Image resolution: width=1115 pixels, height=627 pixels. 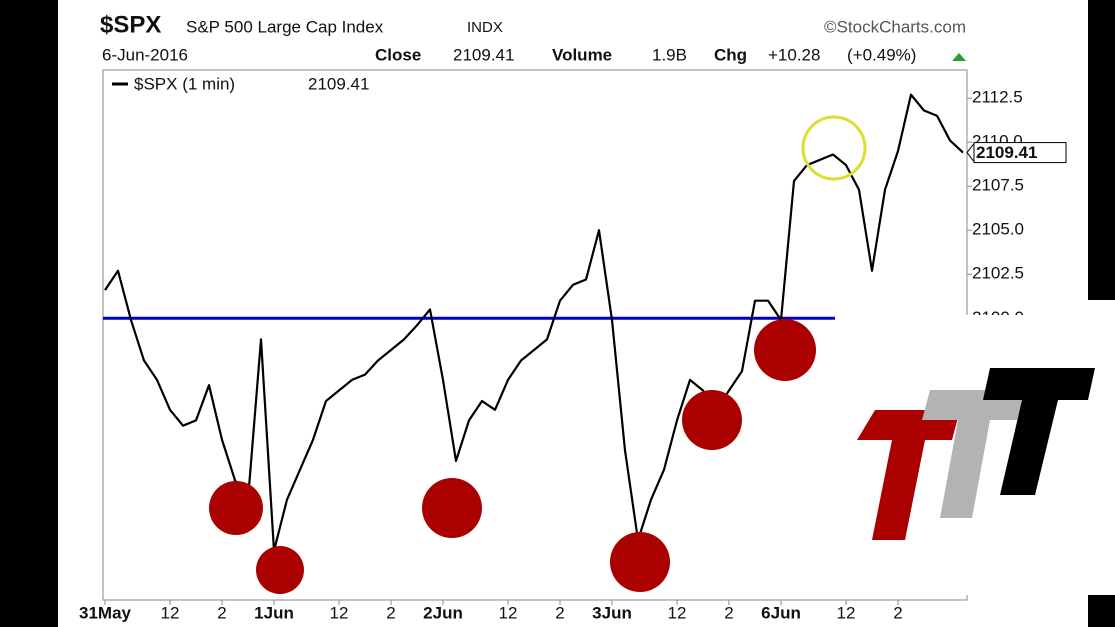 I want to click on logo-t1, so click(x=908, y=475).